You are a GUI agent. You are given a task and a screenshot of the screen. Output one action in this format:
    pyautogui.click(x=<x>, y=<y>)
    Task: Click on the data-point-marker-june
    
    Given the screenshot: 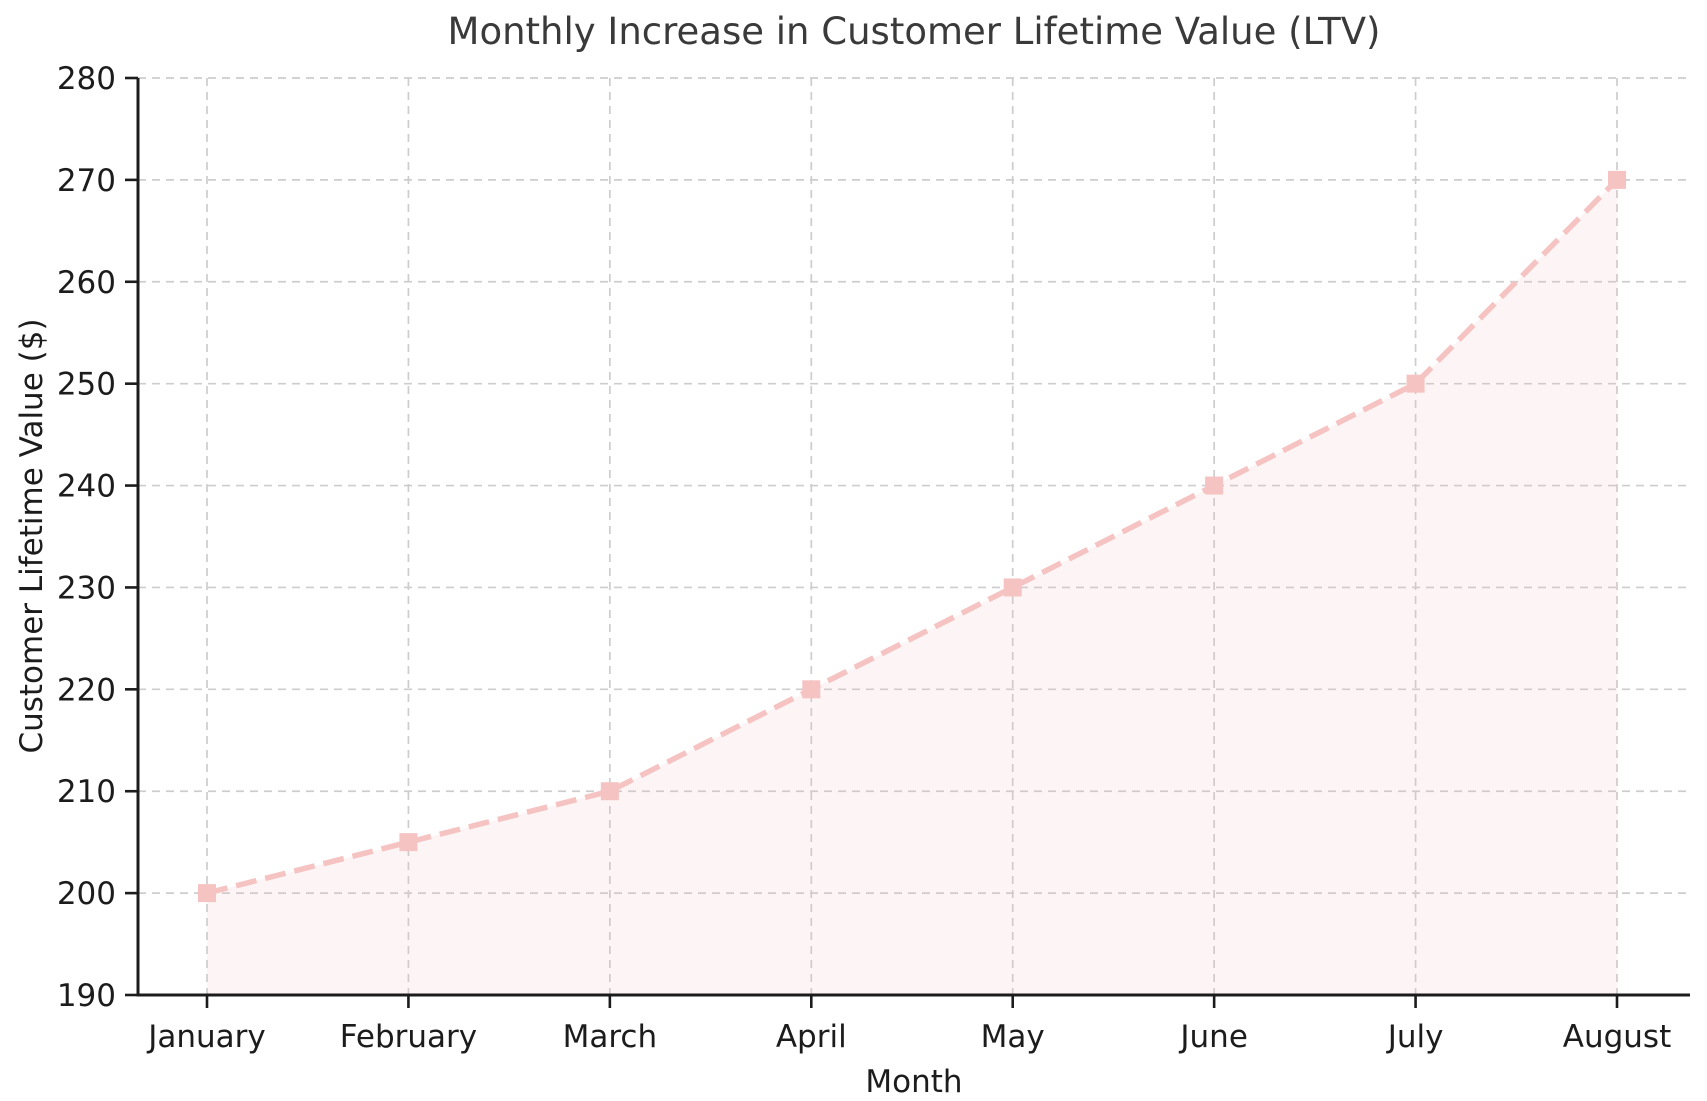 What is the action you would take?
    pyautogui.click(x=1214, y=485)
    